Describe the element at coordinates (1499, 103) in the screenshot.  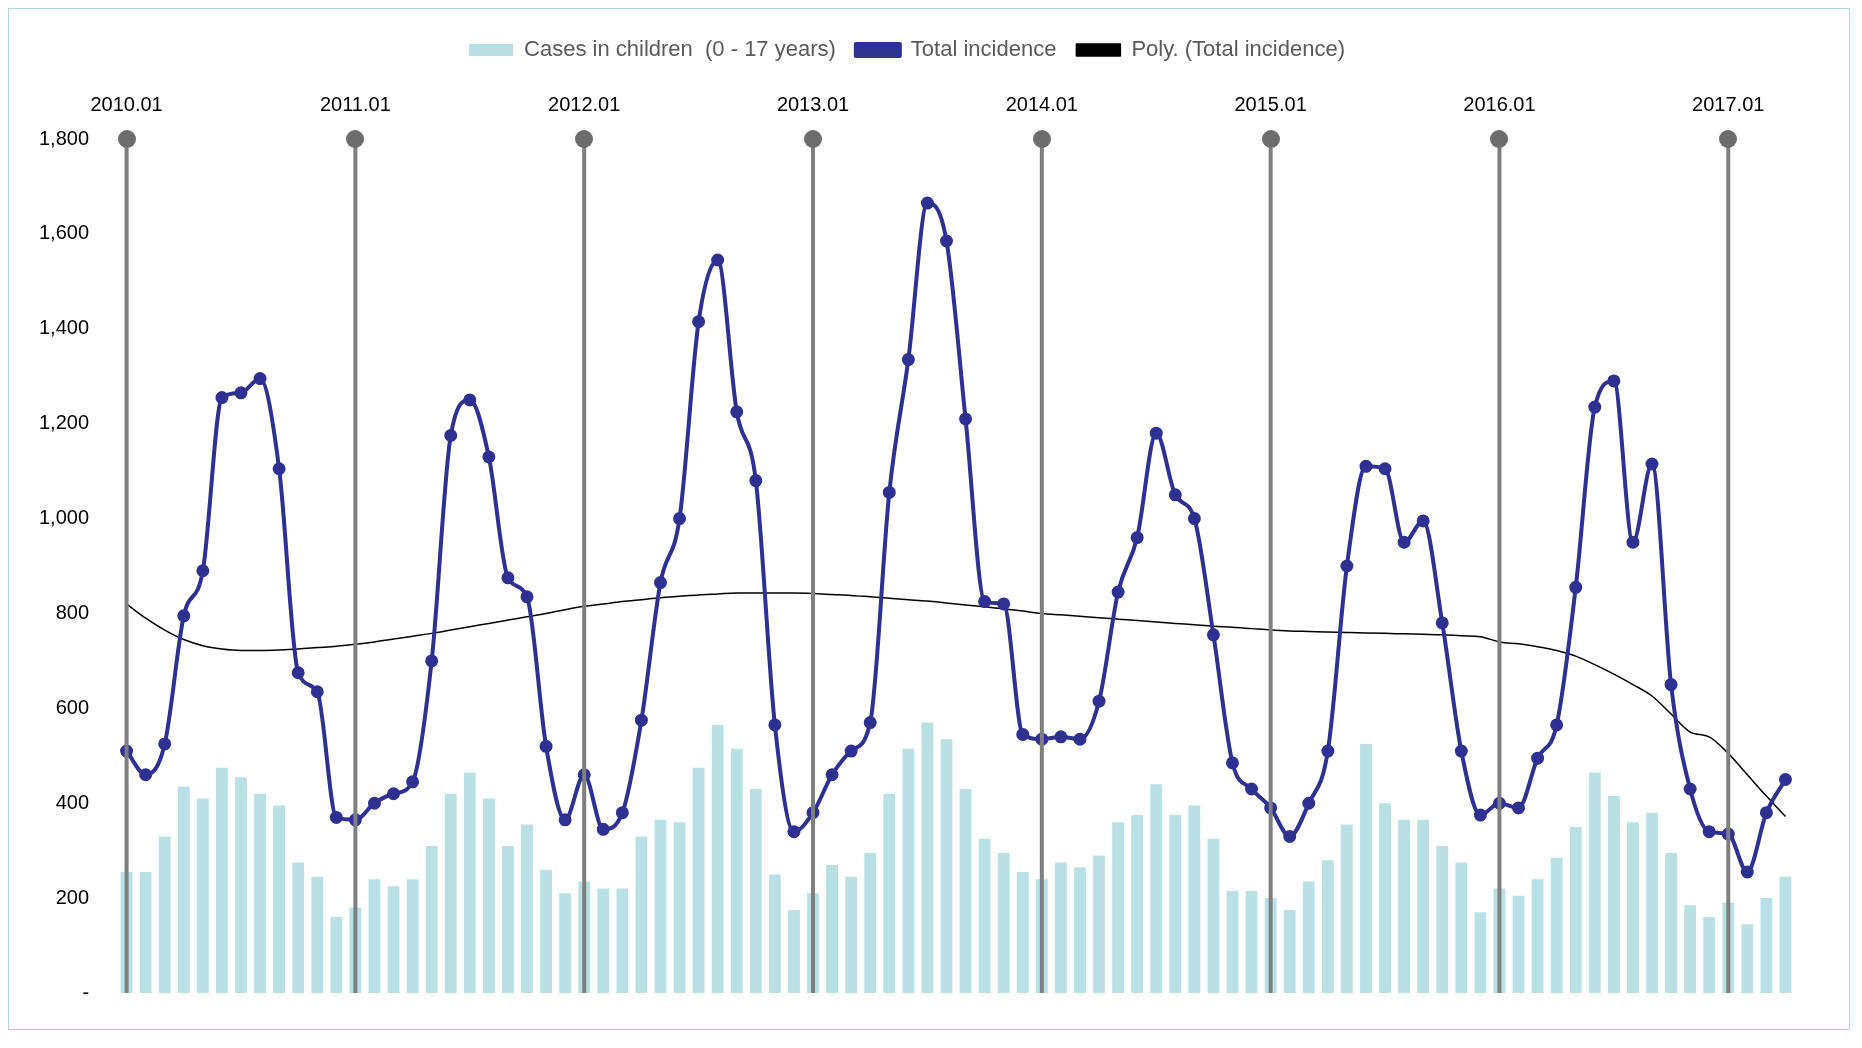
I see `x-tick-label: 2016.01` at that location.